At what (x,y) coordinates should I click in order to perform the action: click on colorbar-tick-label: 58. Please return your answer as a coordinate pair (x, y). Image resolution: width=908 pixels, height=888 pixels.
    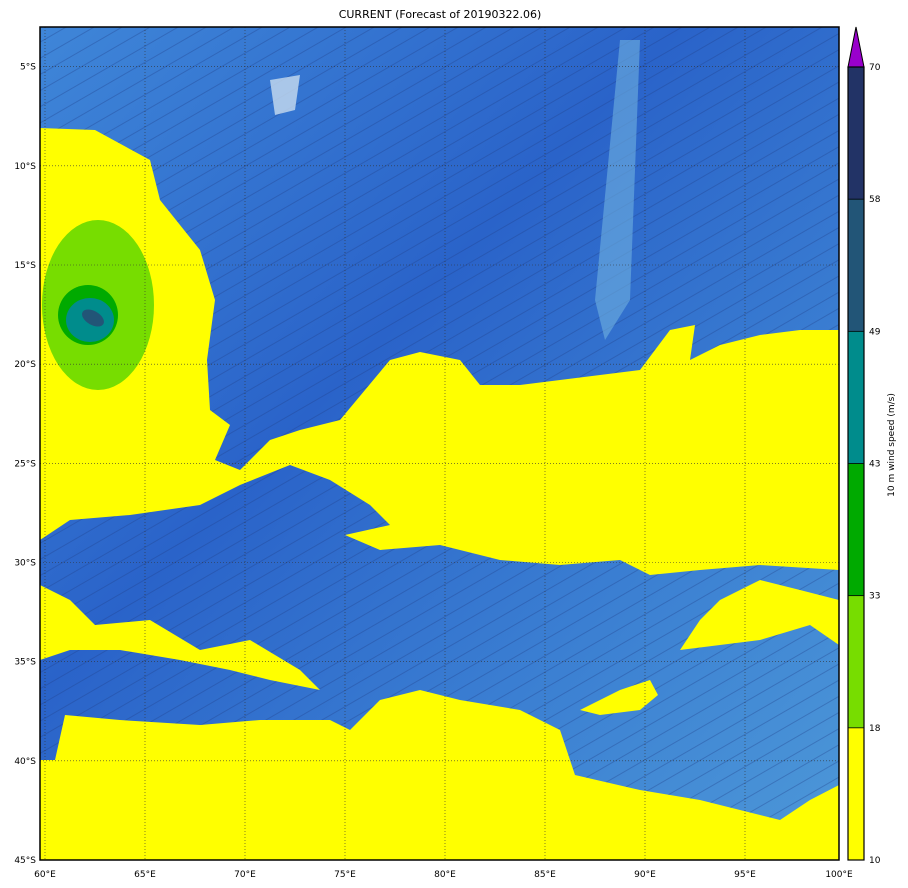
    Looking at the image, I should click on (875, 200).